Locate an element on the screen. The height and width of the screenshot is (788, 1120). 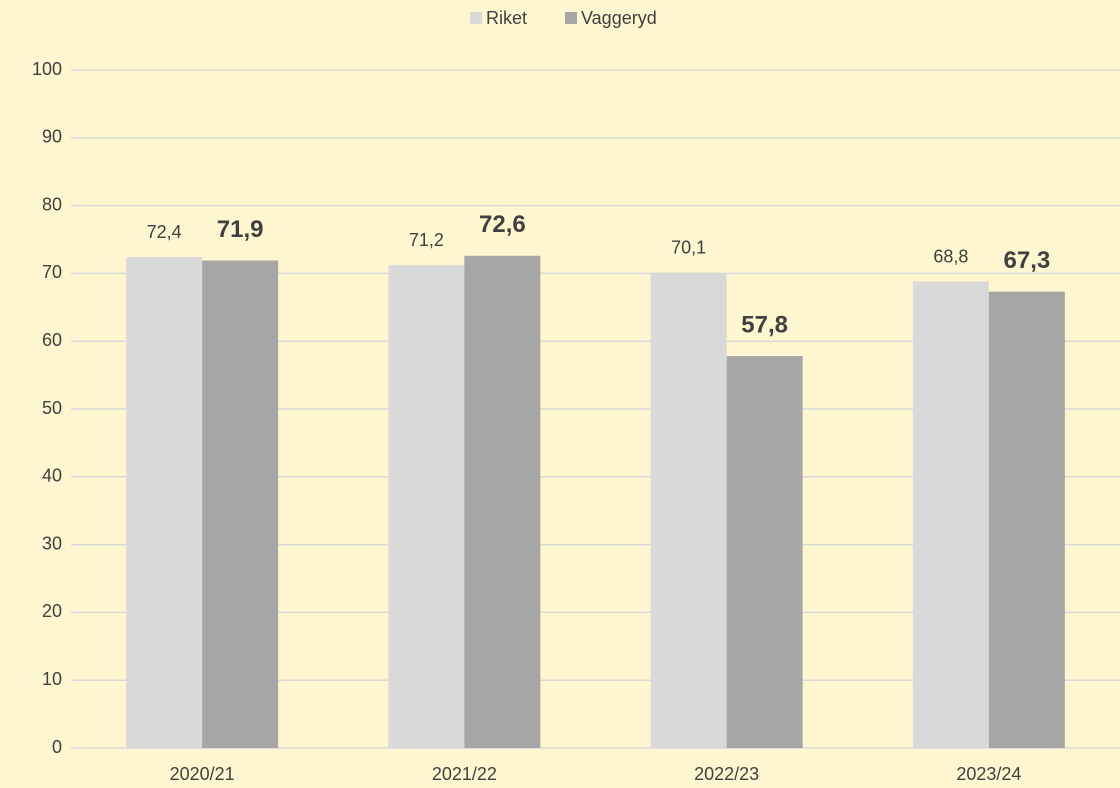
data-label: 57,8 is located at coordinates (764, 324).